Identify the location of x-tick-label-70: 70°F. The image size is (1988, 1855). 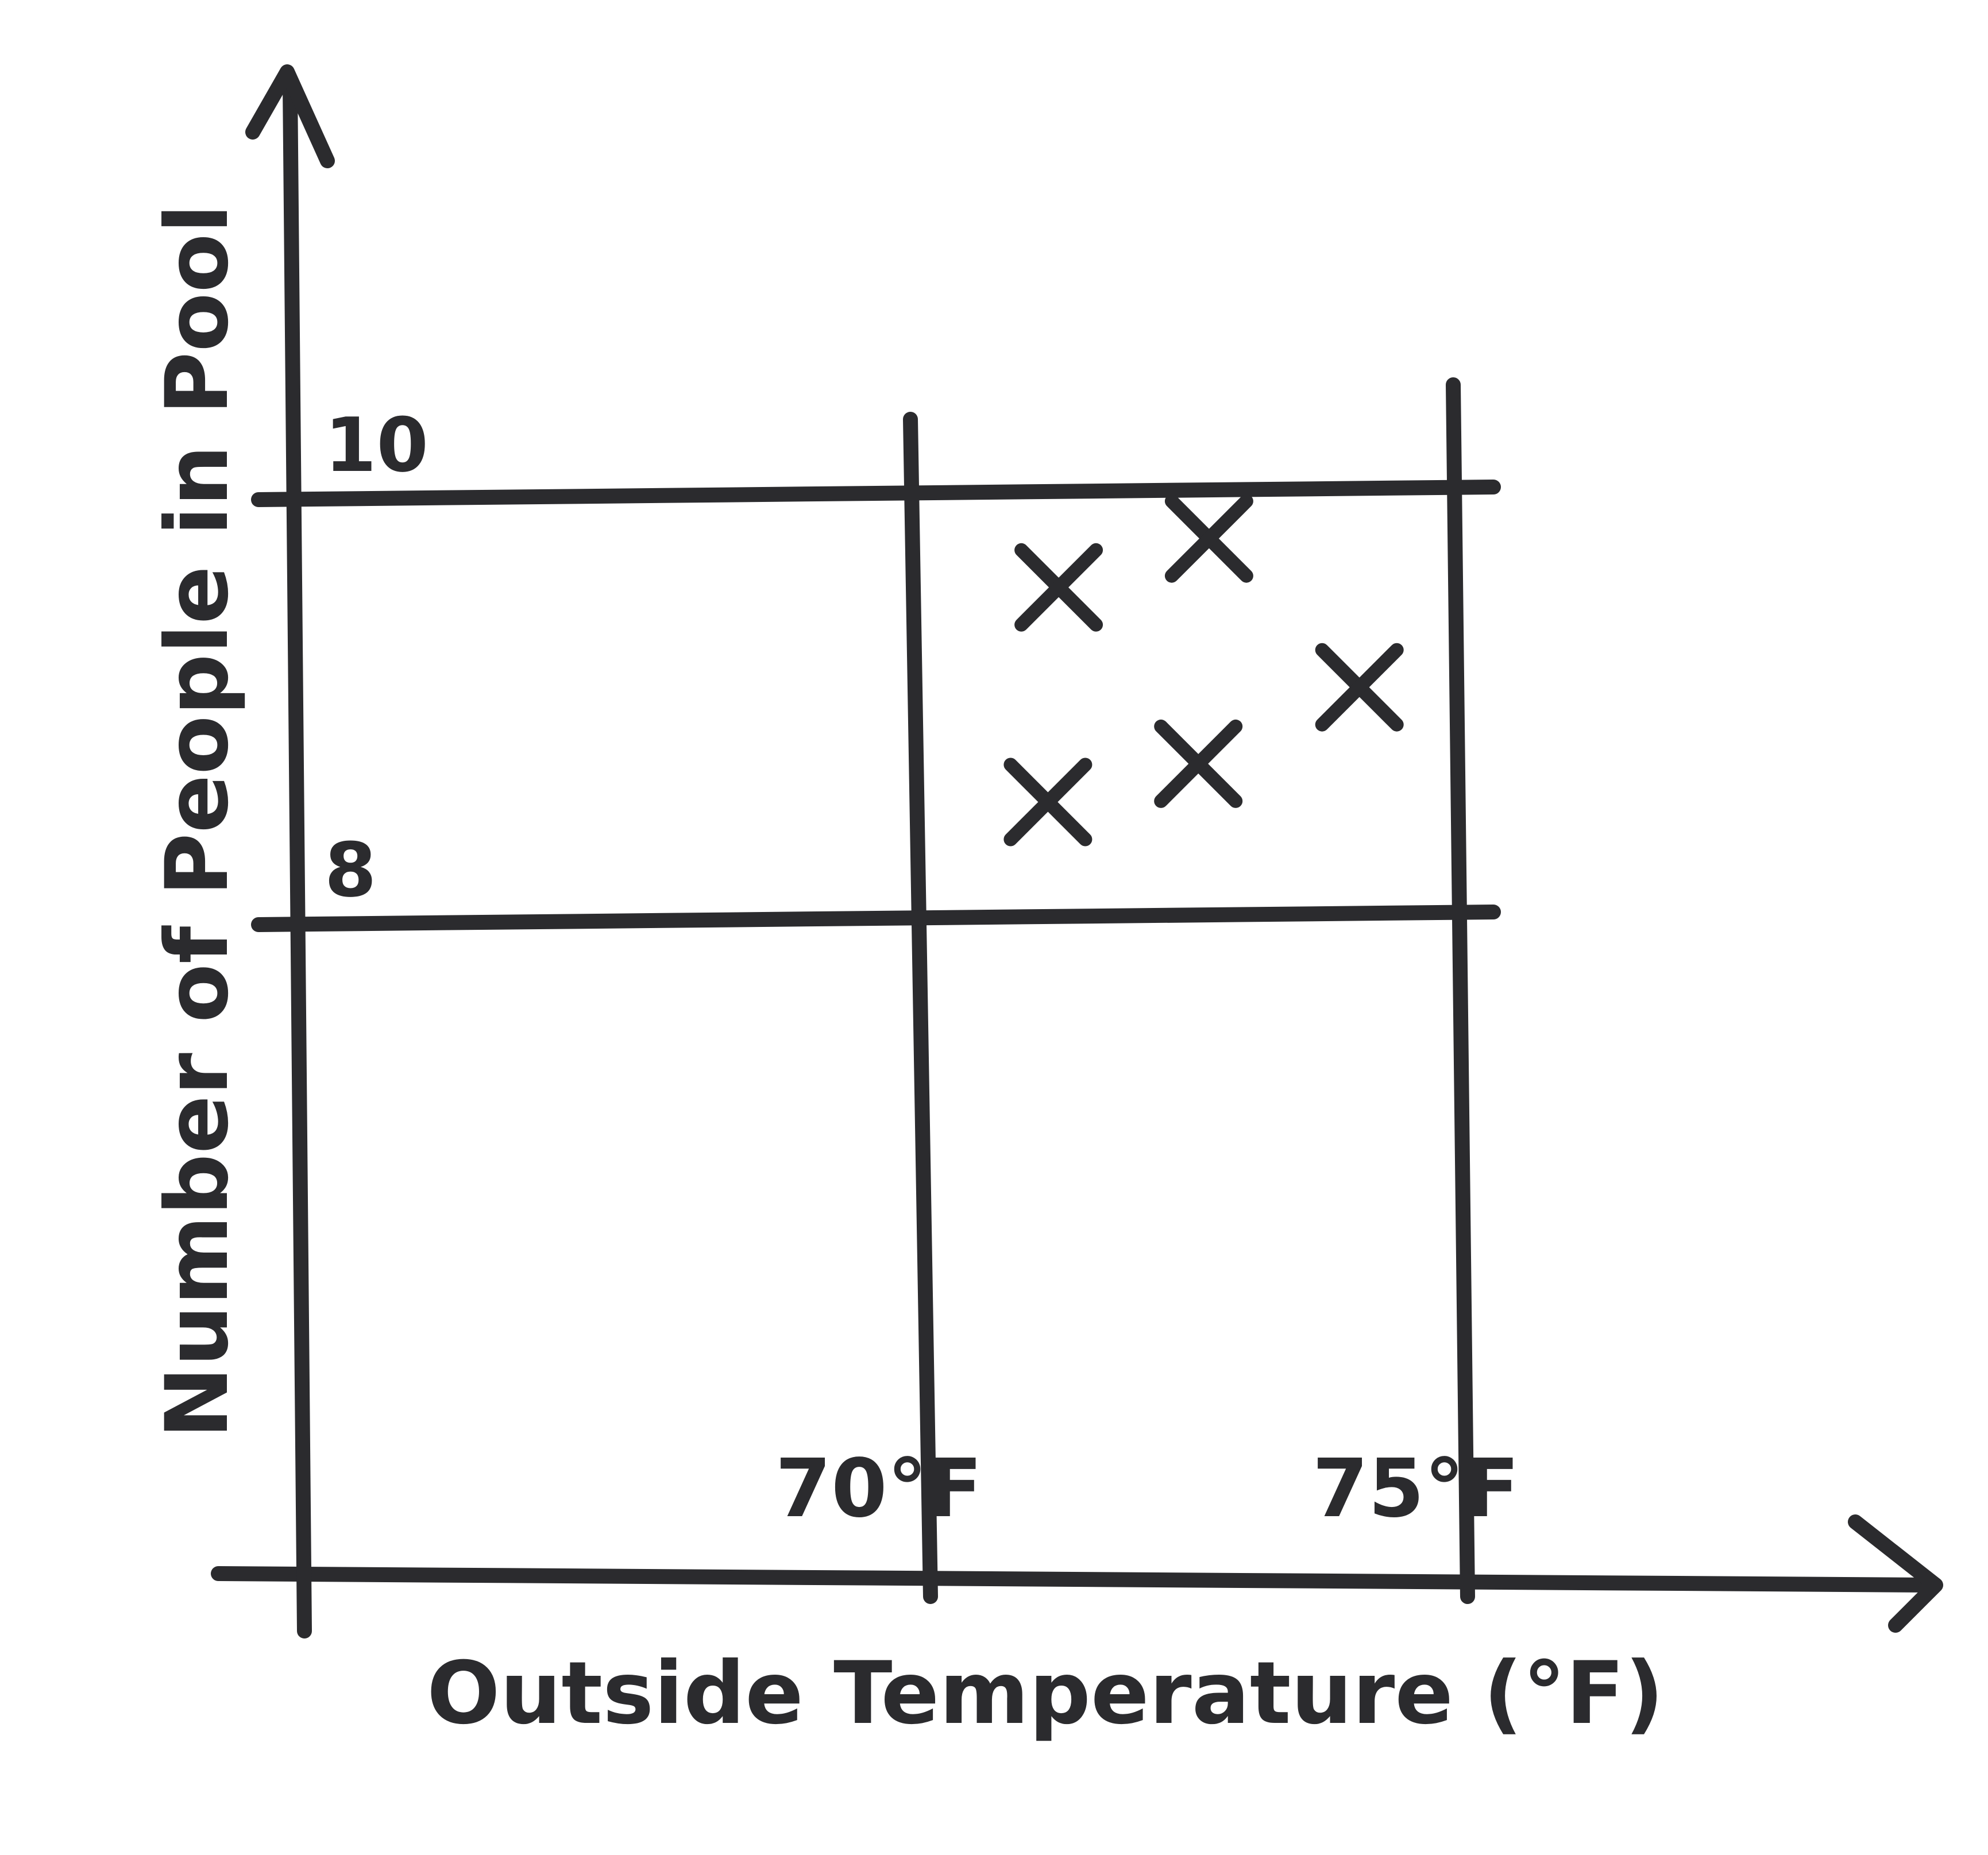
(878, 1489).